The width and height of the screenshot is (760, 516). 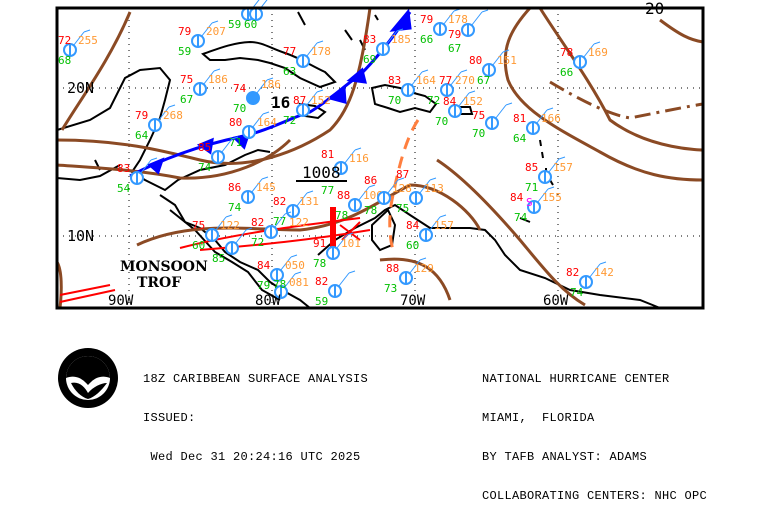 What do you see at coordinates (279, 284) in the screenshot?
I see `dewpoint: 78` at bounding box center [279, 284].